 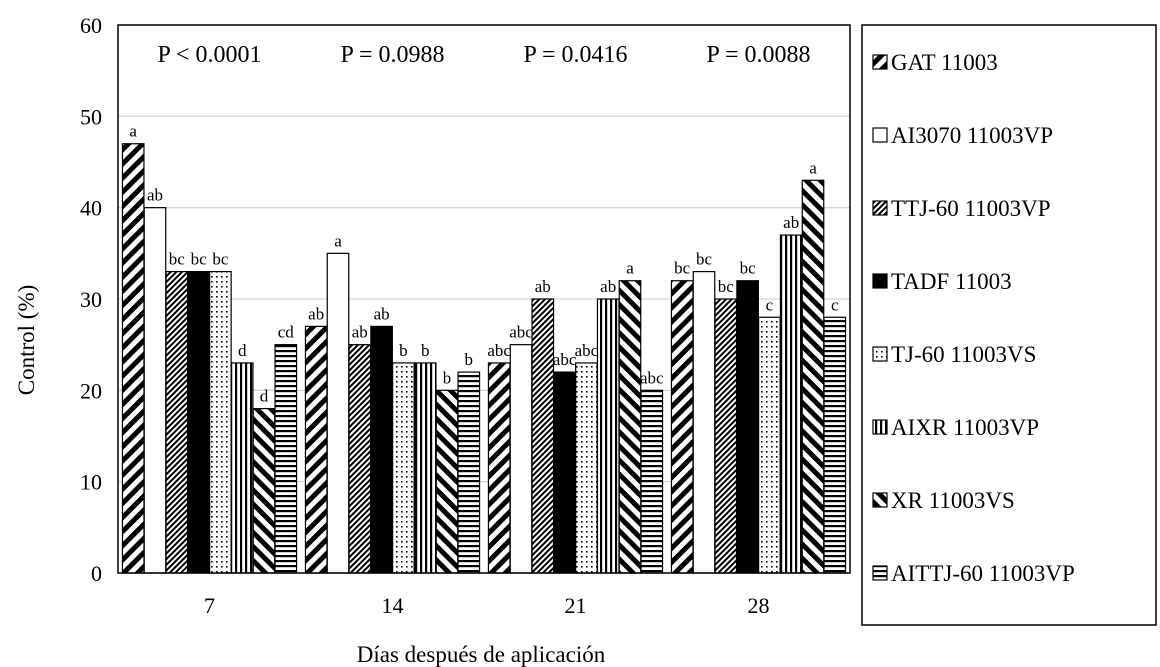 What do you see at coordinates (91, 482) in the screenshot?
I see `y-tick-label: 10` at bounding box center [91, 482].